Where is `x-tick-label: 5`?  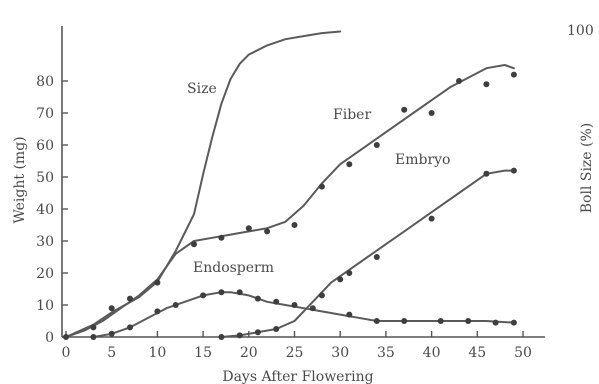 x-tick-label: 5 is located at coordinates (111, 353).